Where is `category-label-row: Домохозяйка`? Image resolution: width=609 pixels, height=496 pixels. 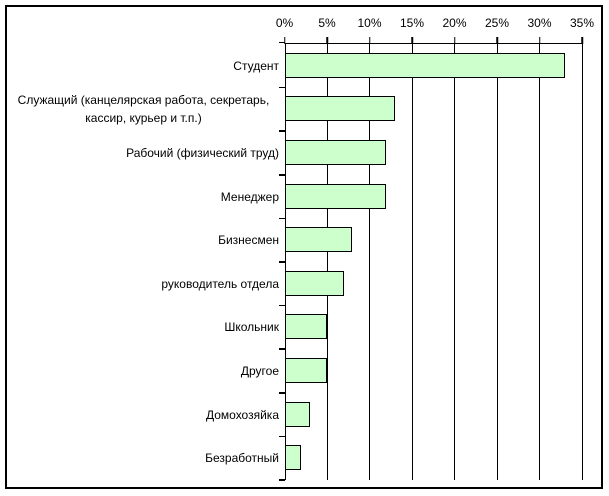 category-label-row: Домохозяйка is located at coordinates (143, 415).